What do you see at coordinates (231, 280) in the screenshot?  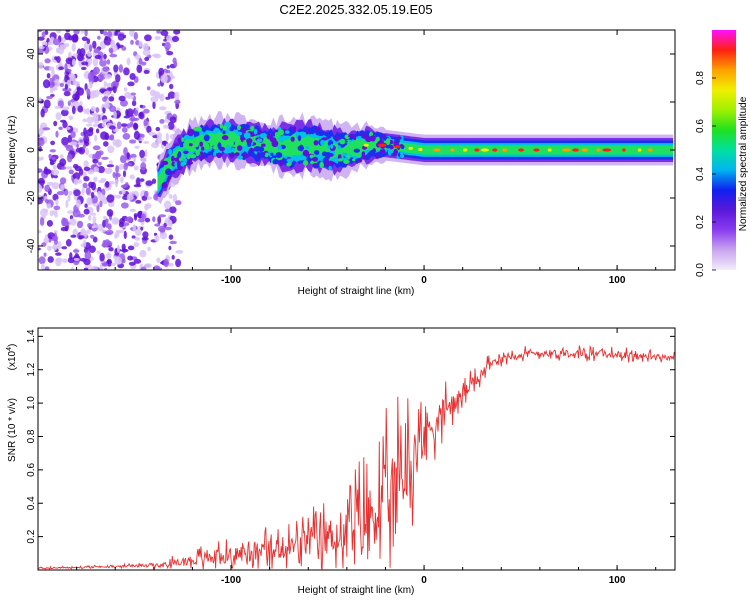 I see `spectrogram-xtick-label: -100` at bounding box center [231, 280].